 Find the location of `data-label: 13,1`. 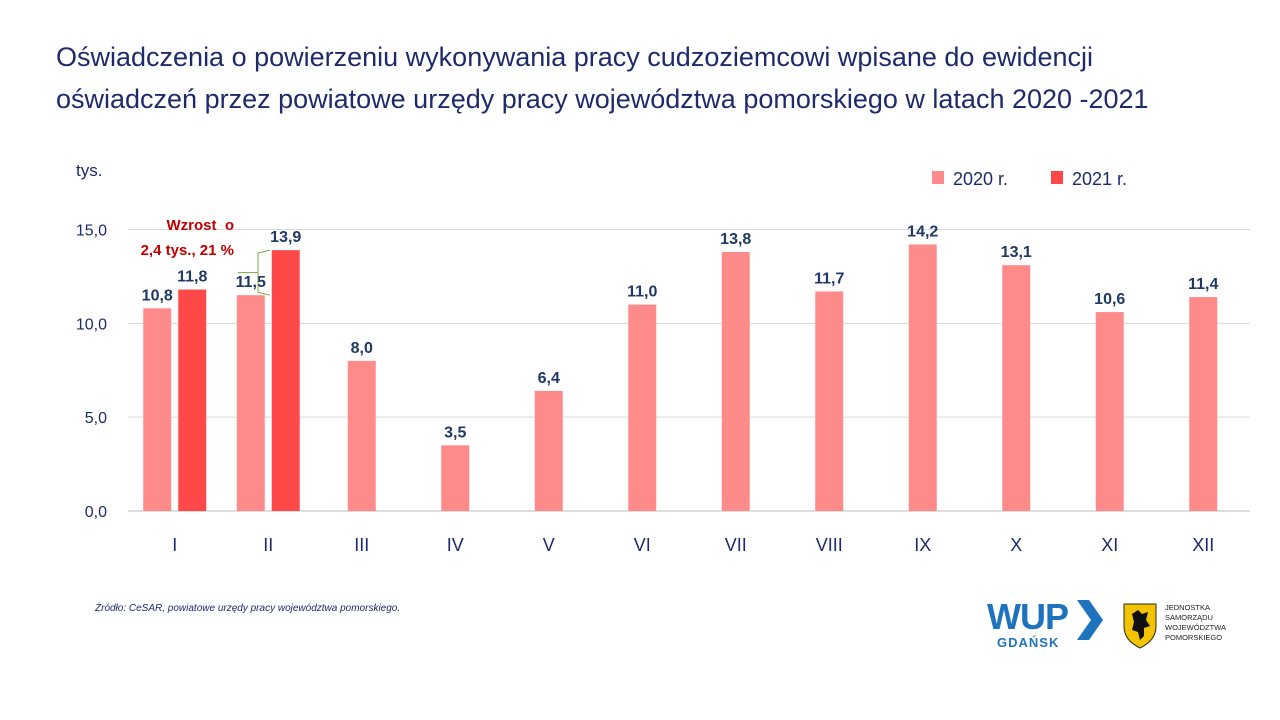

data-label: 13,1 is located at coordinates (1016, 252).